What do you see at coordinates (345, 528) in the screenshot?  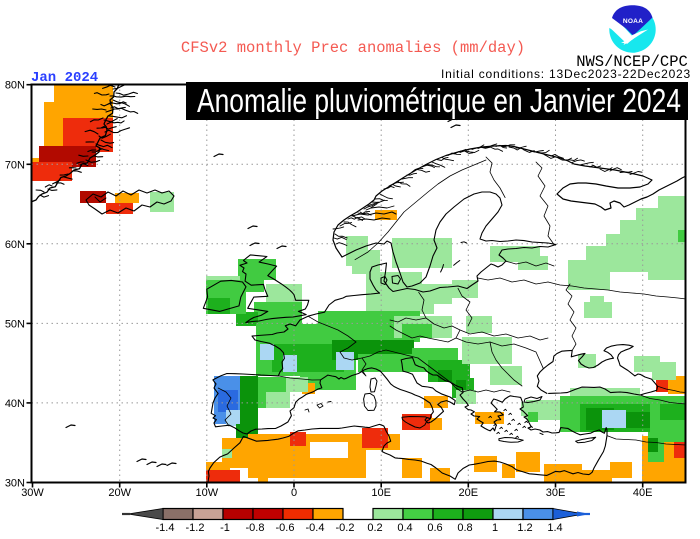 I see `svg-text: -0.2` at bounding box center [345, 528].